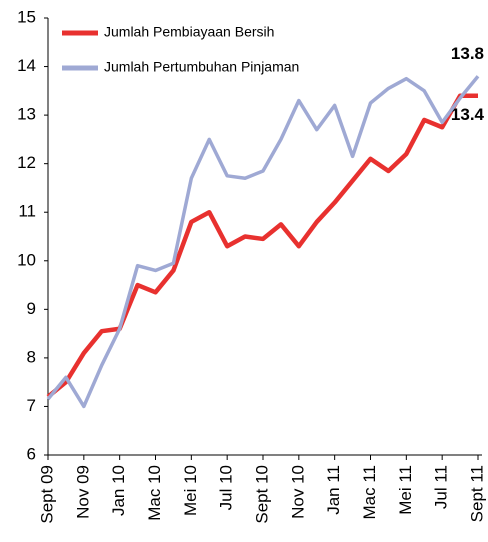 The image size is (488, 542). Describe the element at coordinates (190, 490) in the screenshot. I see `x-tick-label: Mei 10` at that location.